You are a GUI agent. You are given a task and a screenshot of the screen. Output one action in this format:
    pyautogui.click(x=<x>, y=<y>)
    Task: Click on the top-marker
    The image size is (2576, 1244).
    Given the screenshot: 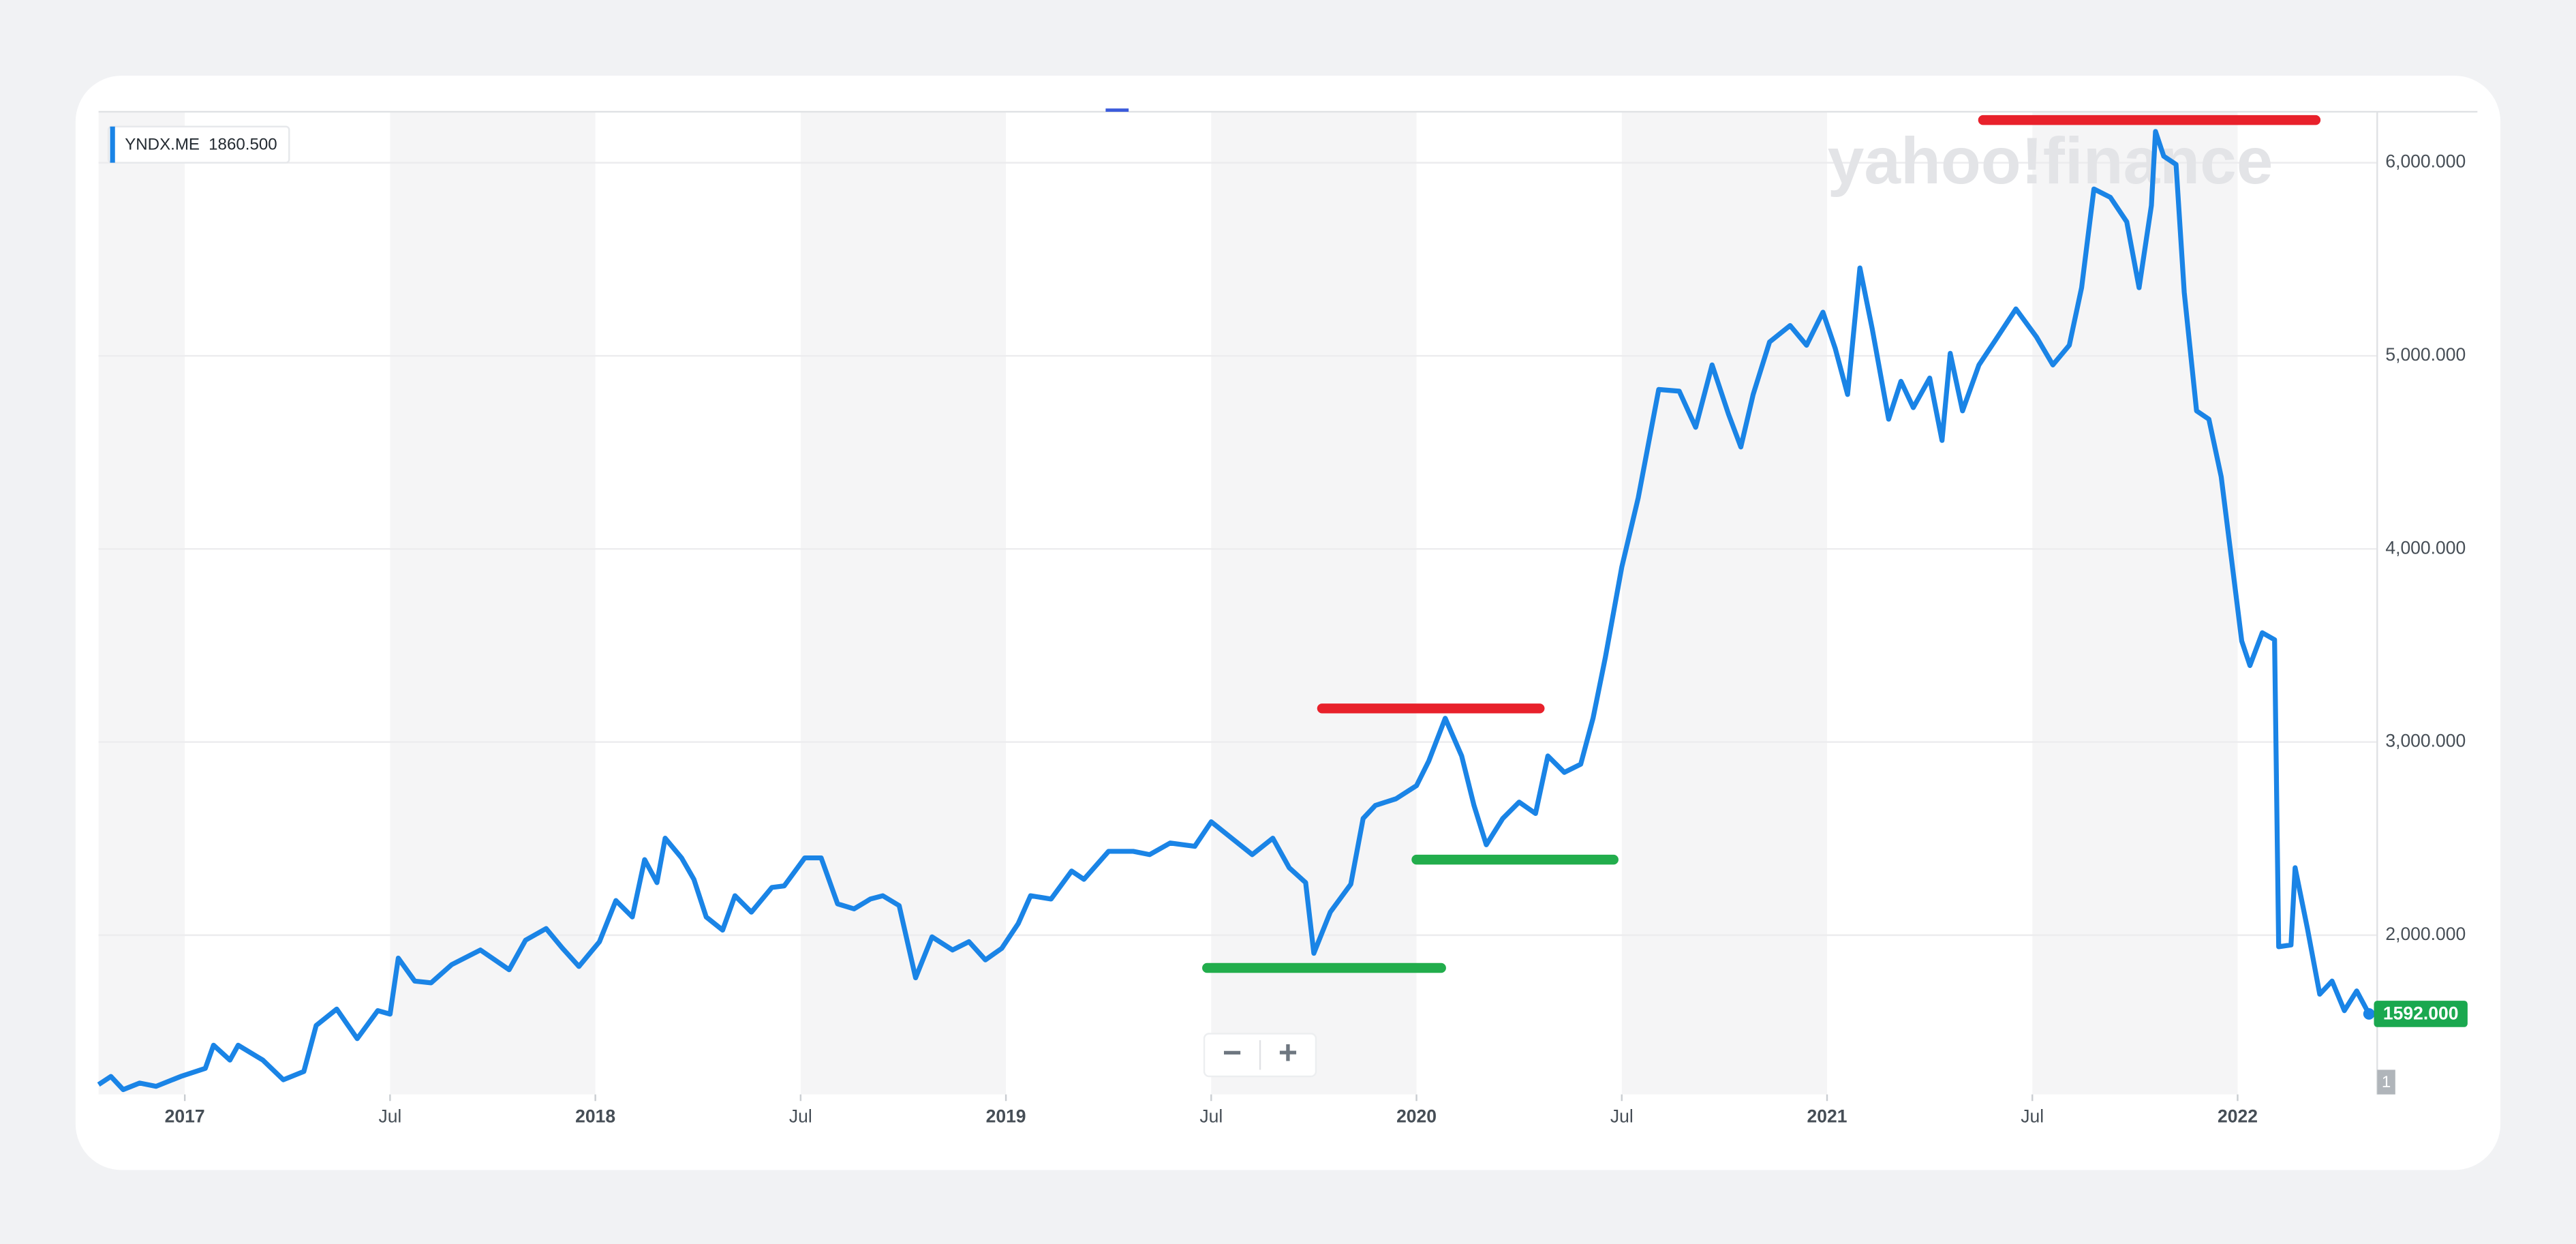 What is the action you would take?
    pyautogui.click(x=1117, y=110)
    